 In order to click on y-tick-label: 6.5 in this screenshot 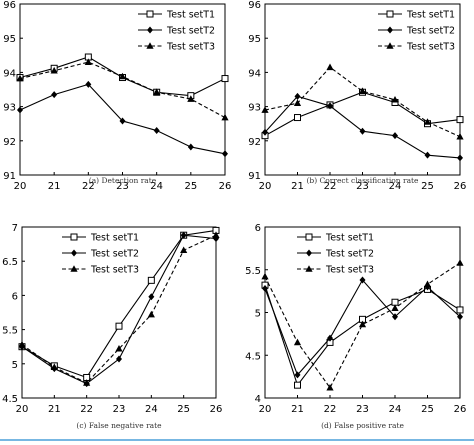, I will do `click(10, 262)`.